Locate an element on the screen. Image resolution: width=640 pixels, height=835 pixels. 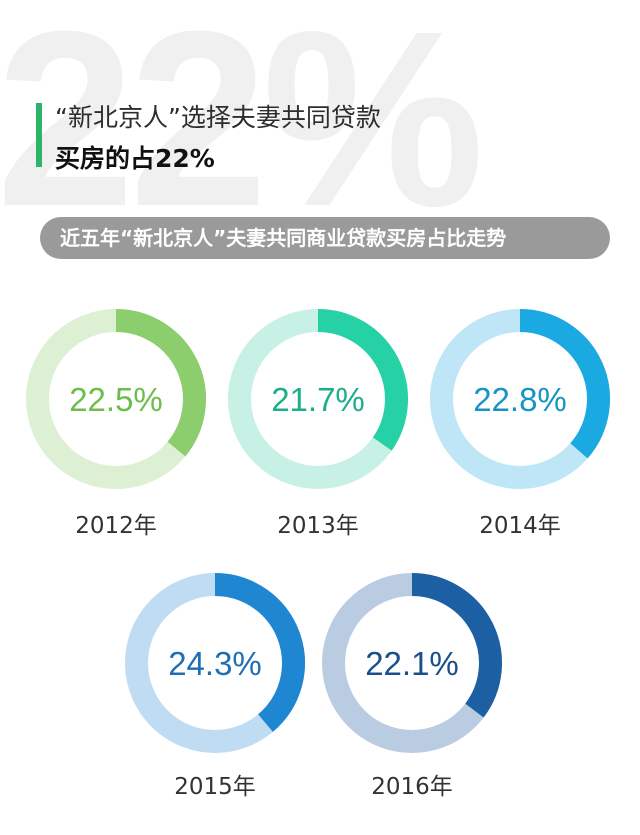
year-label: 2016年 is located at coordinates (412, 787).